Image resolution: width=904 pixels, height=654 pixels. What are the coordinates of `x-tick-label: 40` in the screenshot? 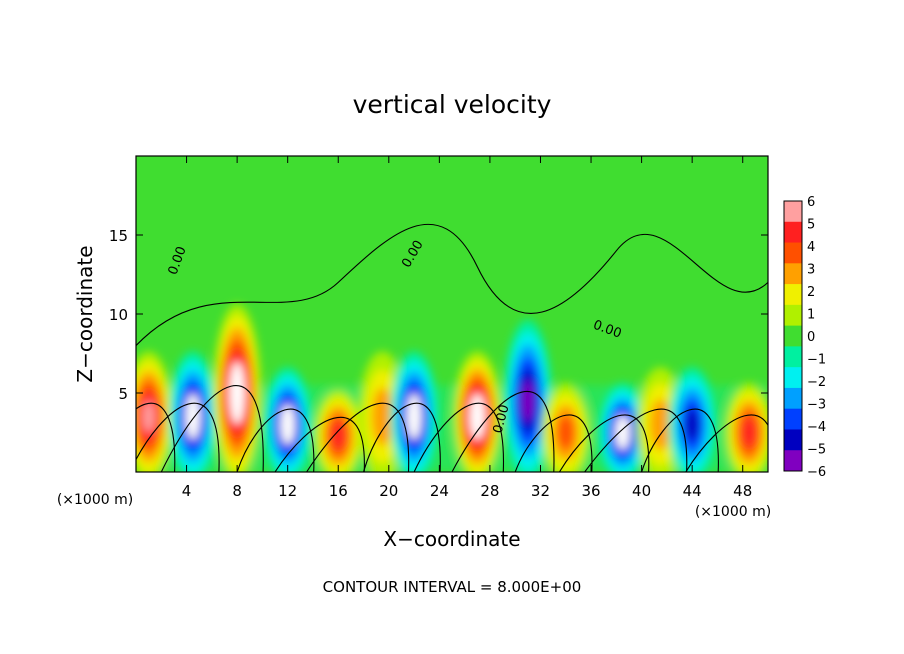 It's located at (641, 491).